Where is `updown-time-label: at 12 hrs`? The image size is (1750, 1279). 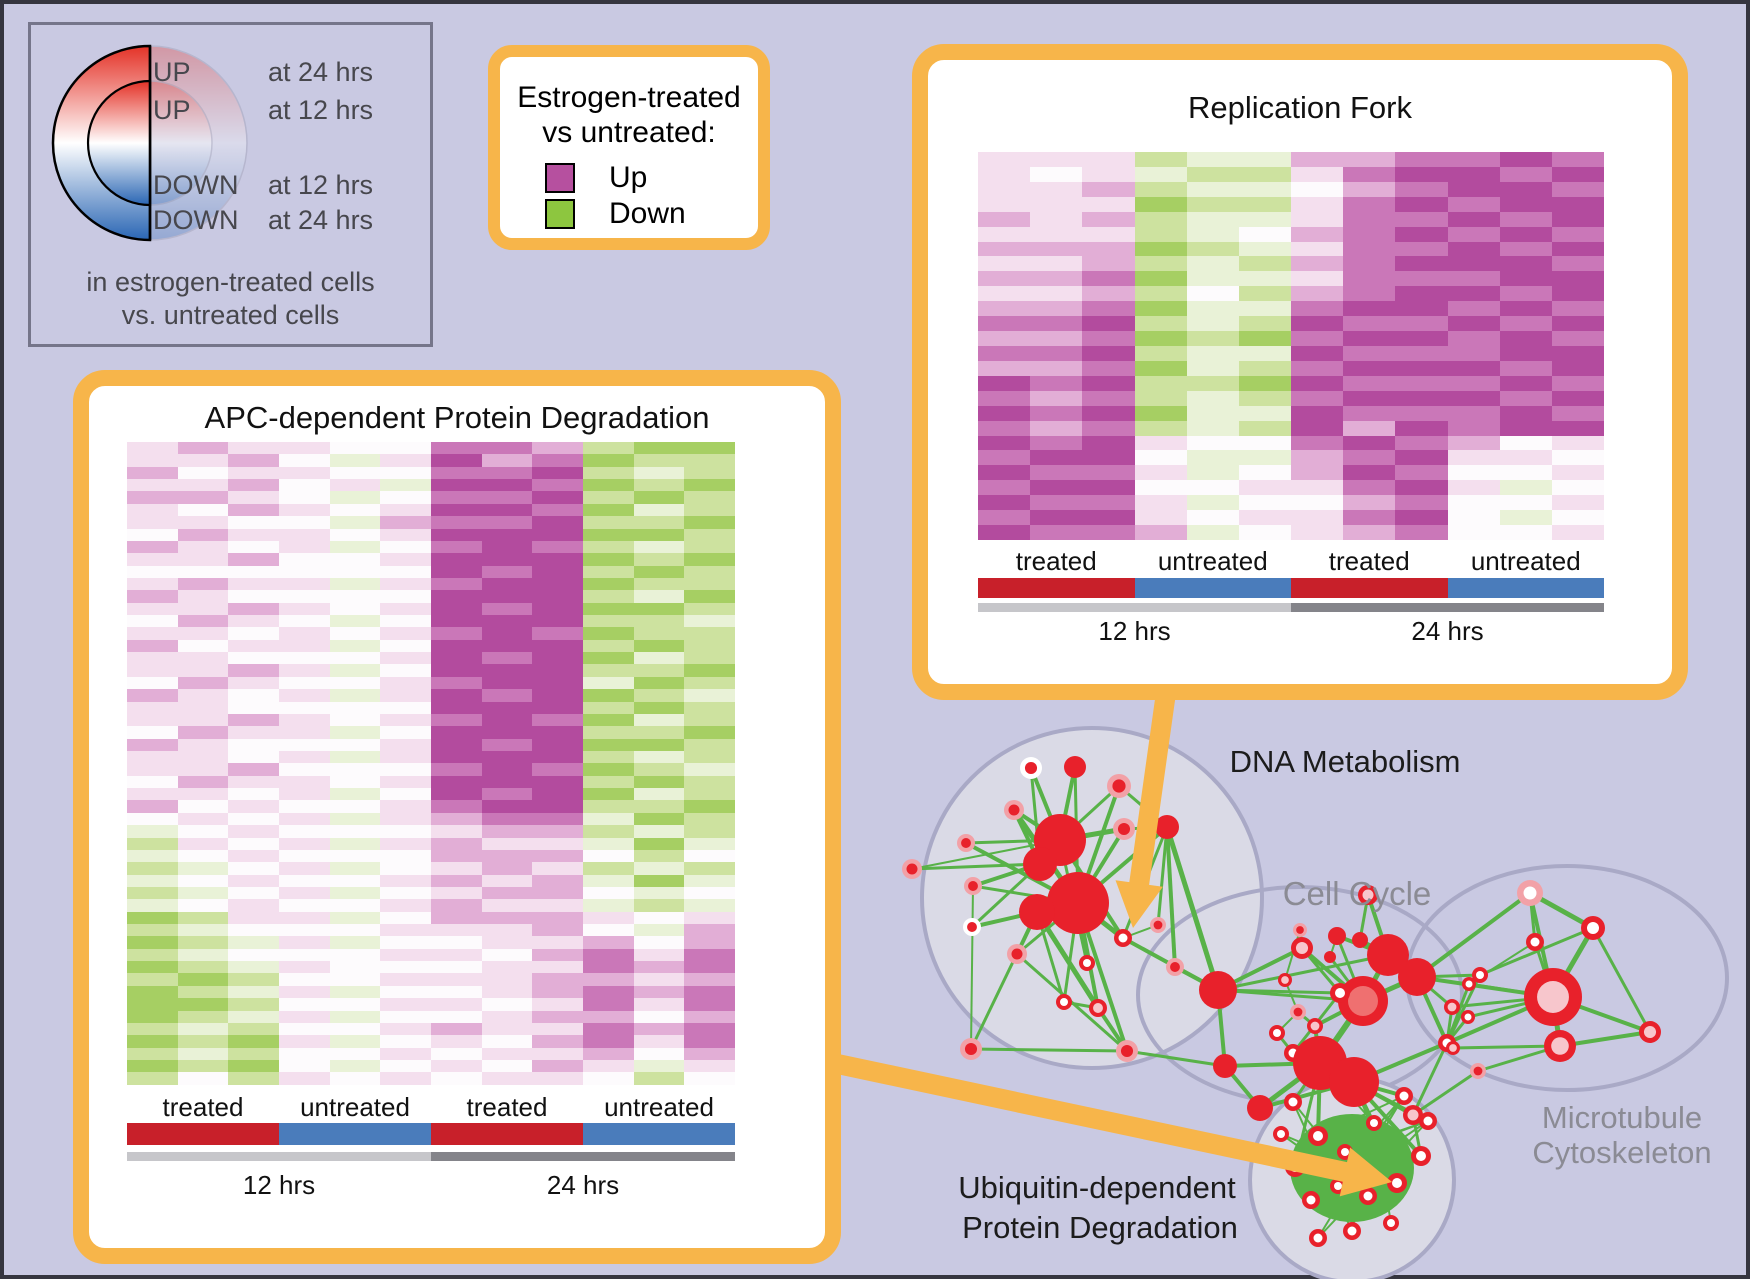 updown-time-label: at 12 hrs is located at coordinates (321, 110).